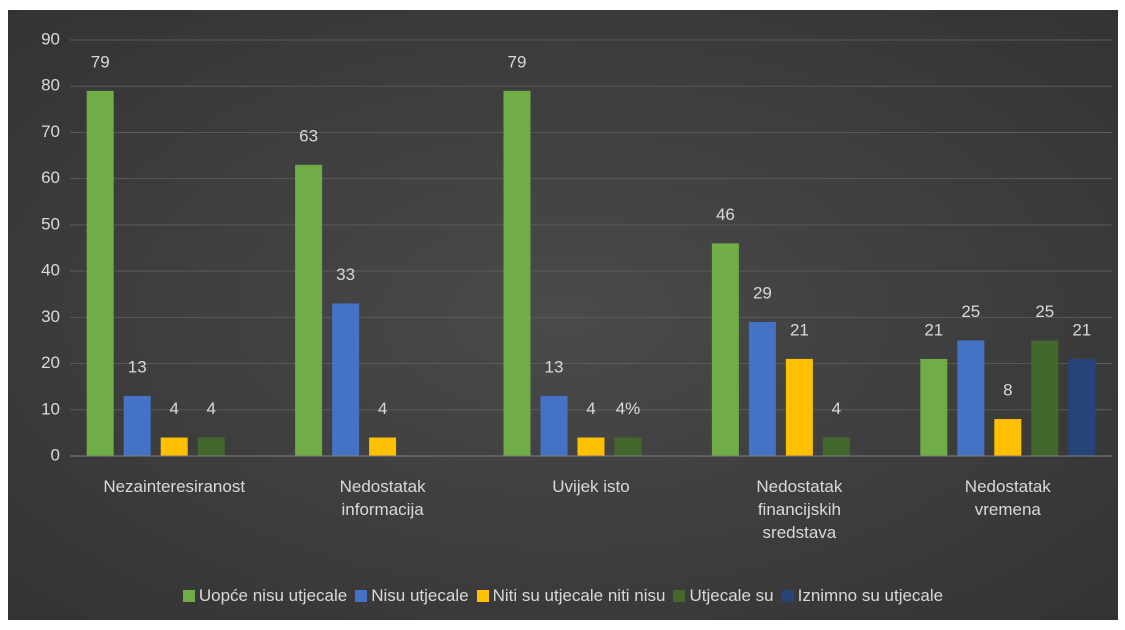 This screenshot has height=630, width=1125. Describe the element at coordinates (50, 177) in the screenshot. I see `y-tick-label: 60` at that location.